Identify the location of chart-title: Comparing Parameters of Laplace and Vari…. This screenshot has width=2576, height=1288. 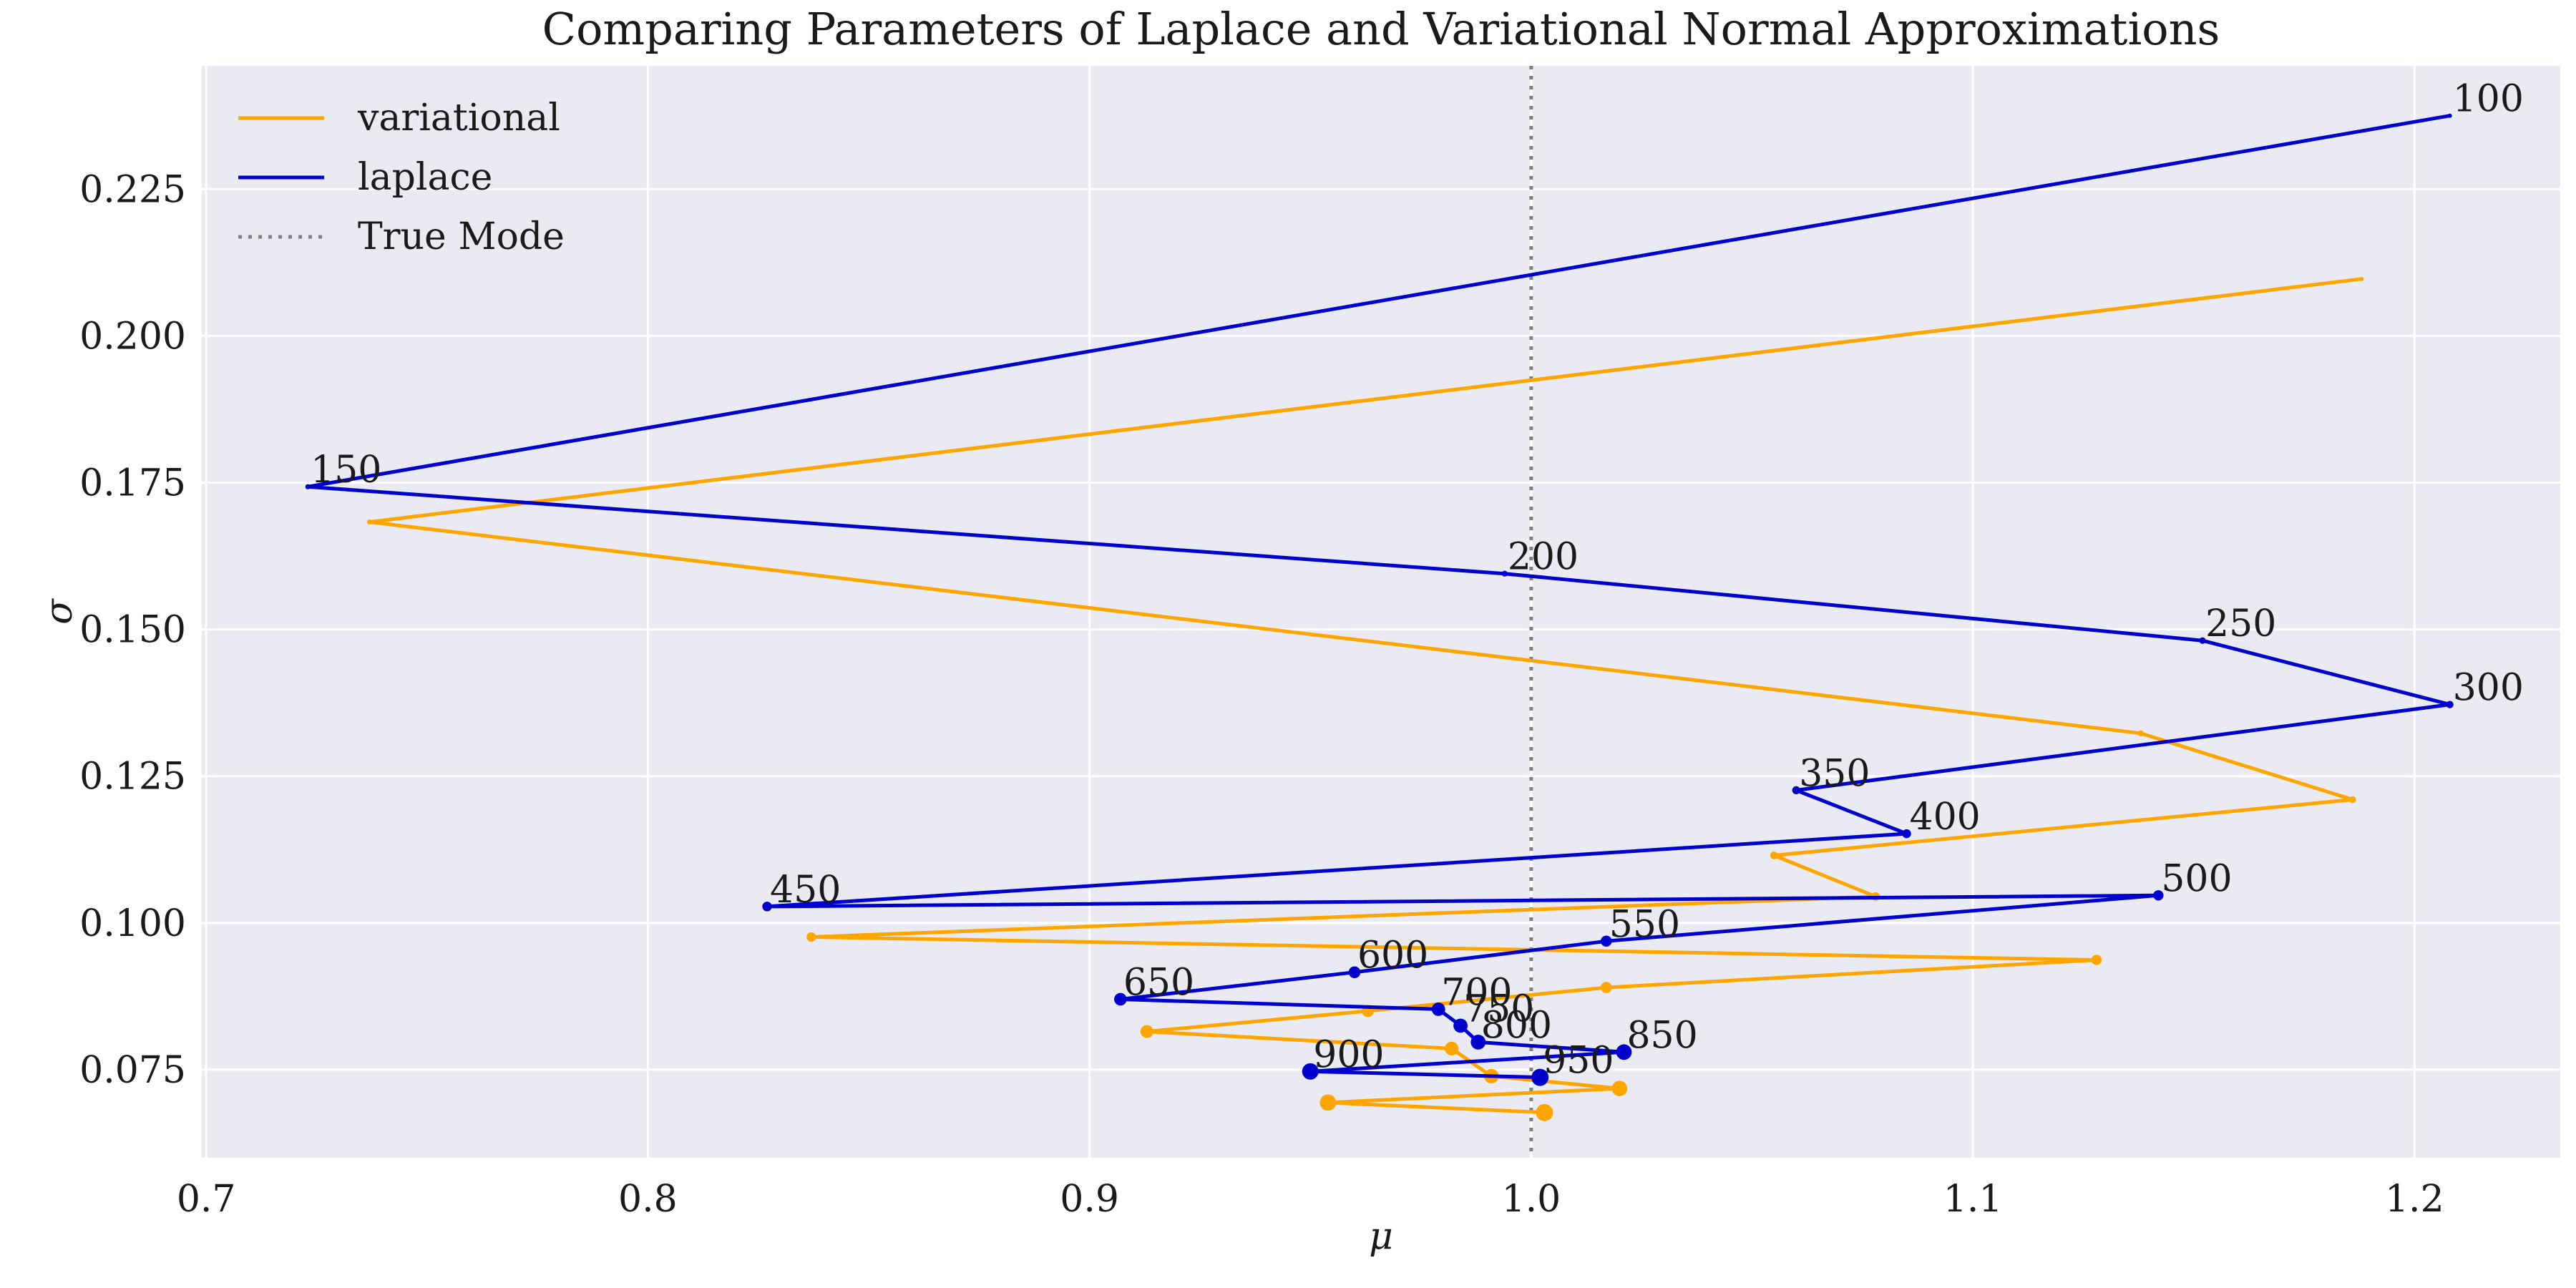
(1381, 29).